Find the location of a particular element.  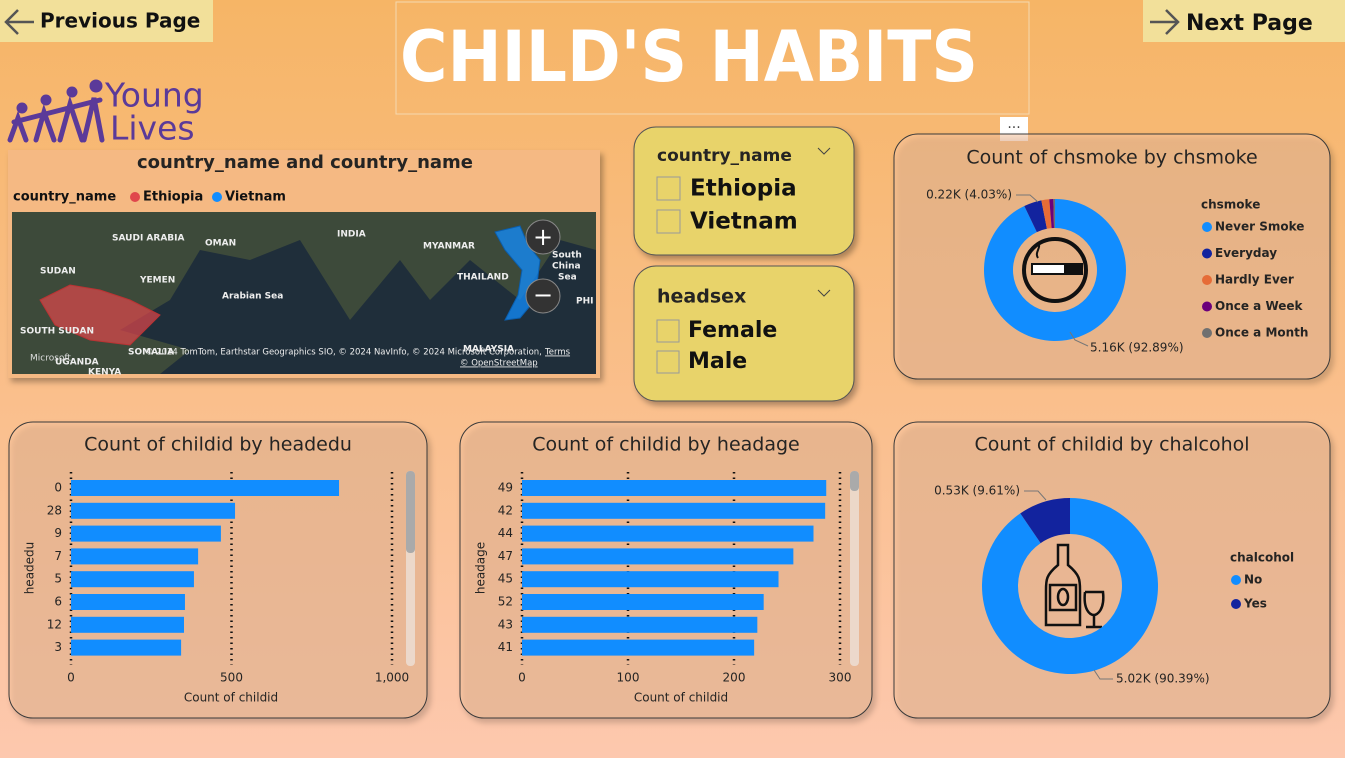

chart-title: Count of childid by headage is located at coordinates (665, 445).